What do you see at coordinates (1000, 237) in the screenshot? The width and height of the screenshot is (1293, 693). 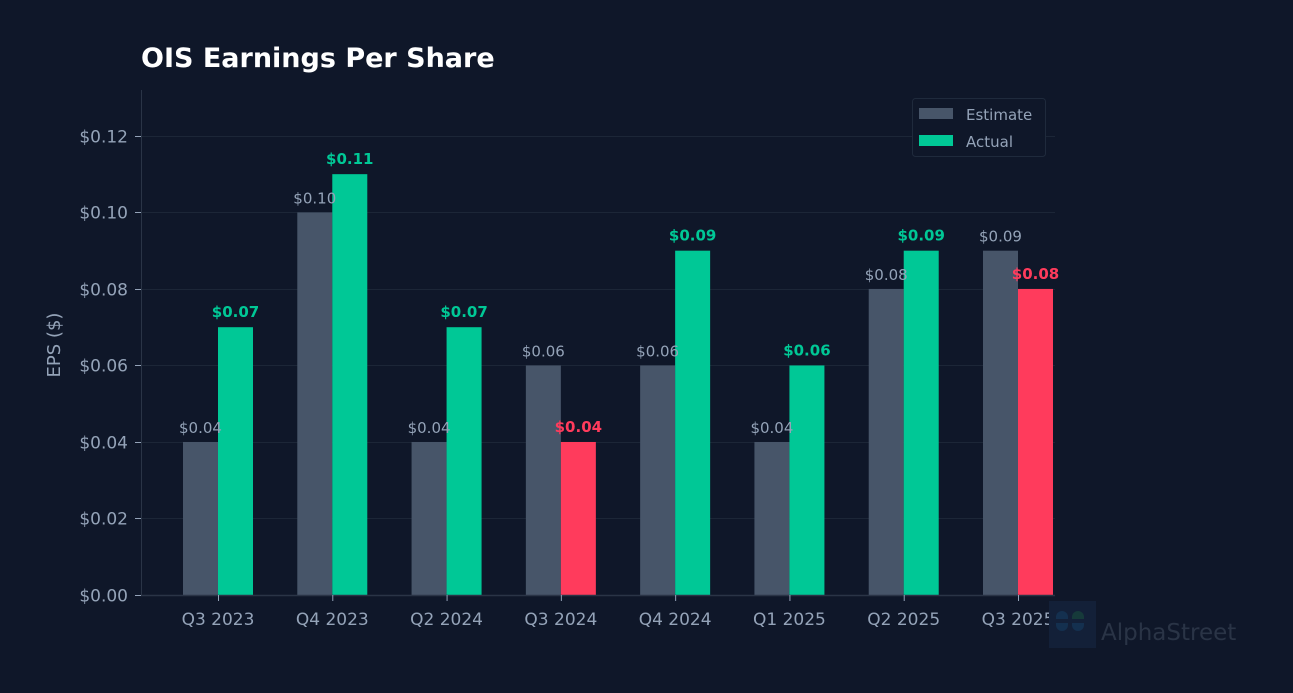 I see `estimate-value-label: $0.09` at bounding box center [1000, 237].